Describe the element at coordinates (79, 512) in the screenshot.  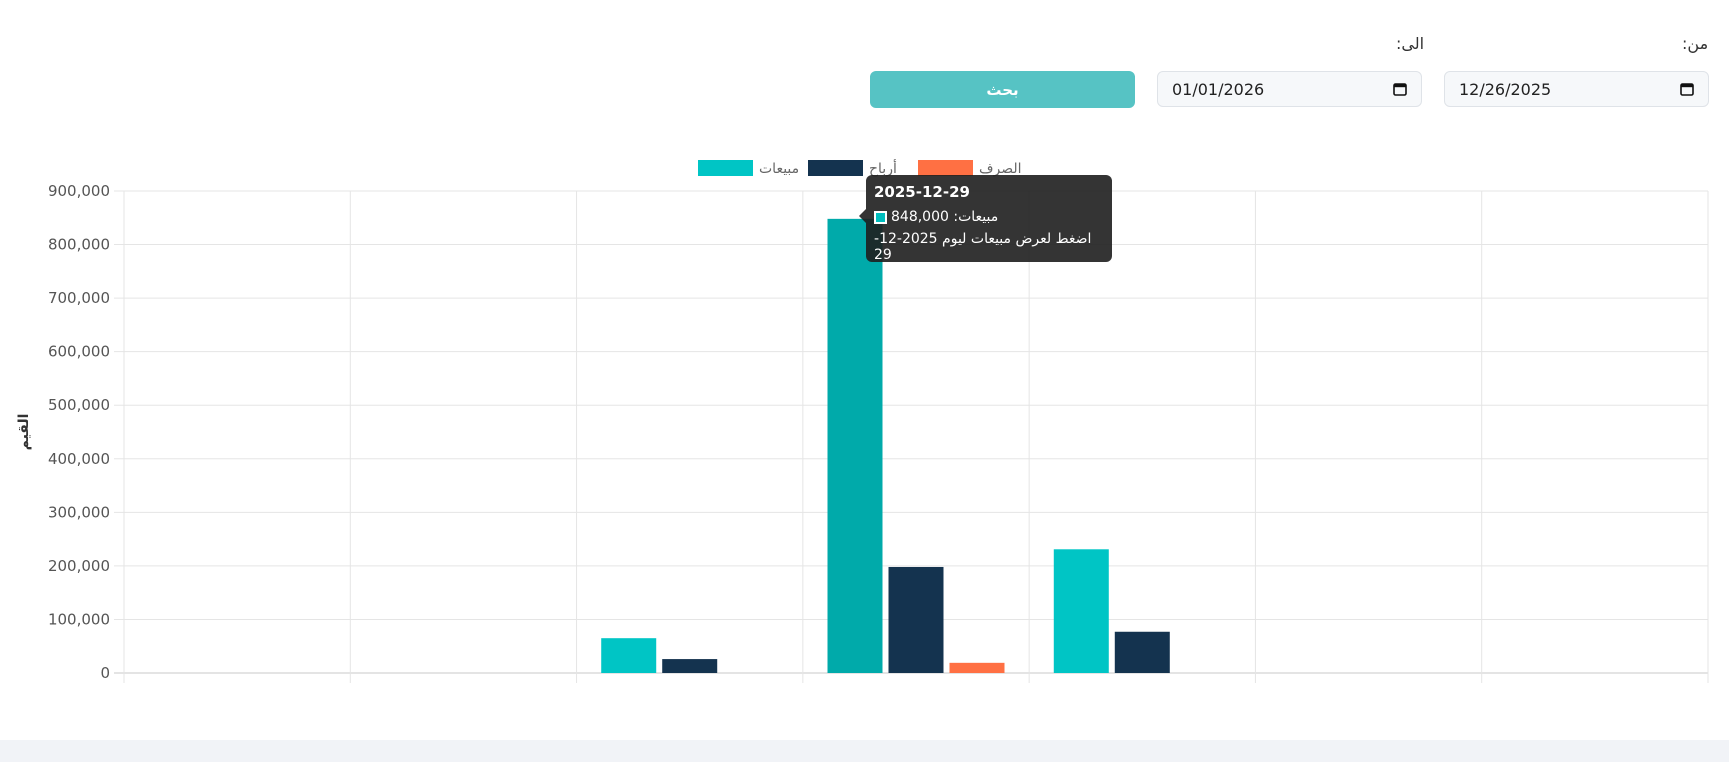
I see `y-tick-label: 300,000` at that location.